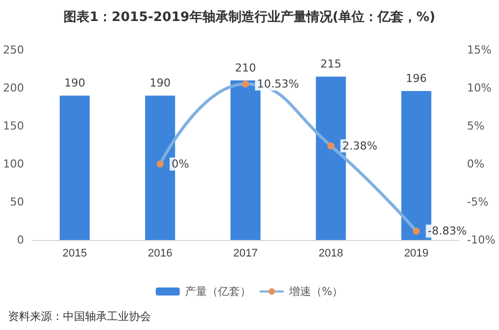  What do you see at coordinates (13, 88) in the screenshot?
I see `y-tick-label: 200` at bounding box center [13, 88].